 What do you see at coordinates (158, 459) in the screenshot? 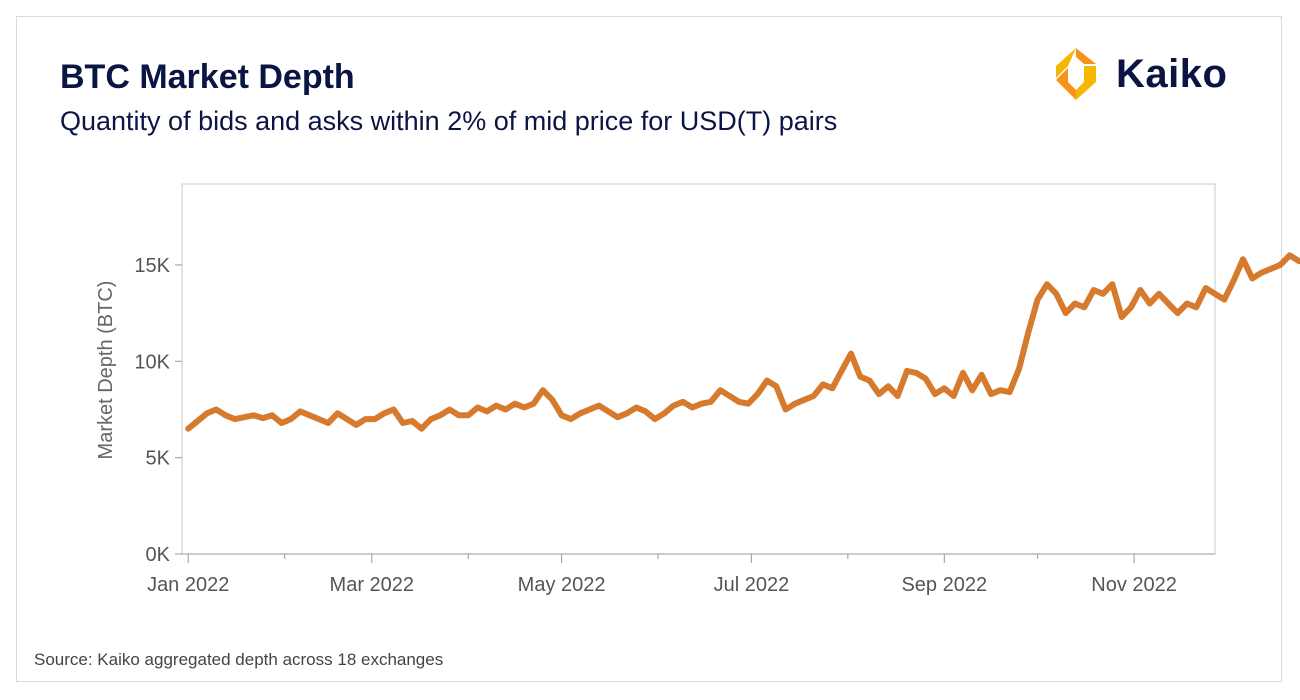
I see `y-tick-label: 5K` at bounding box center [158, 459].